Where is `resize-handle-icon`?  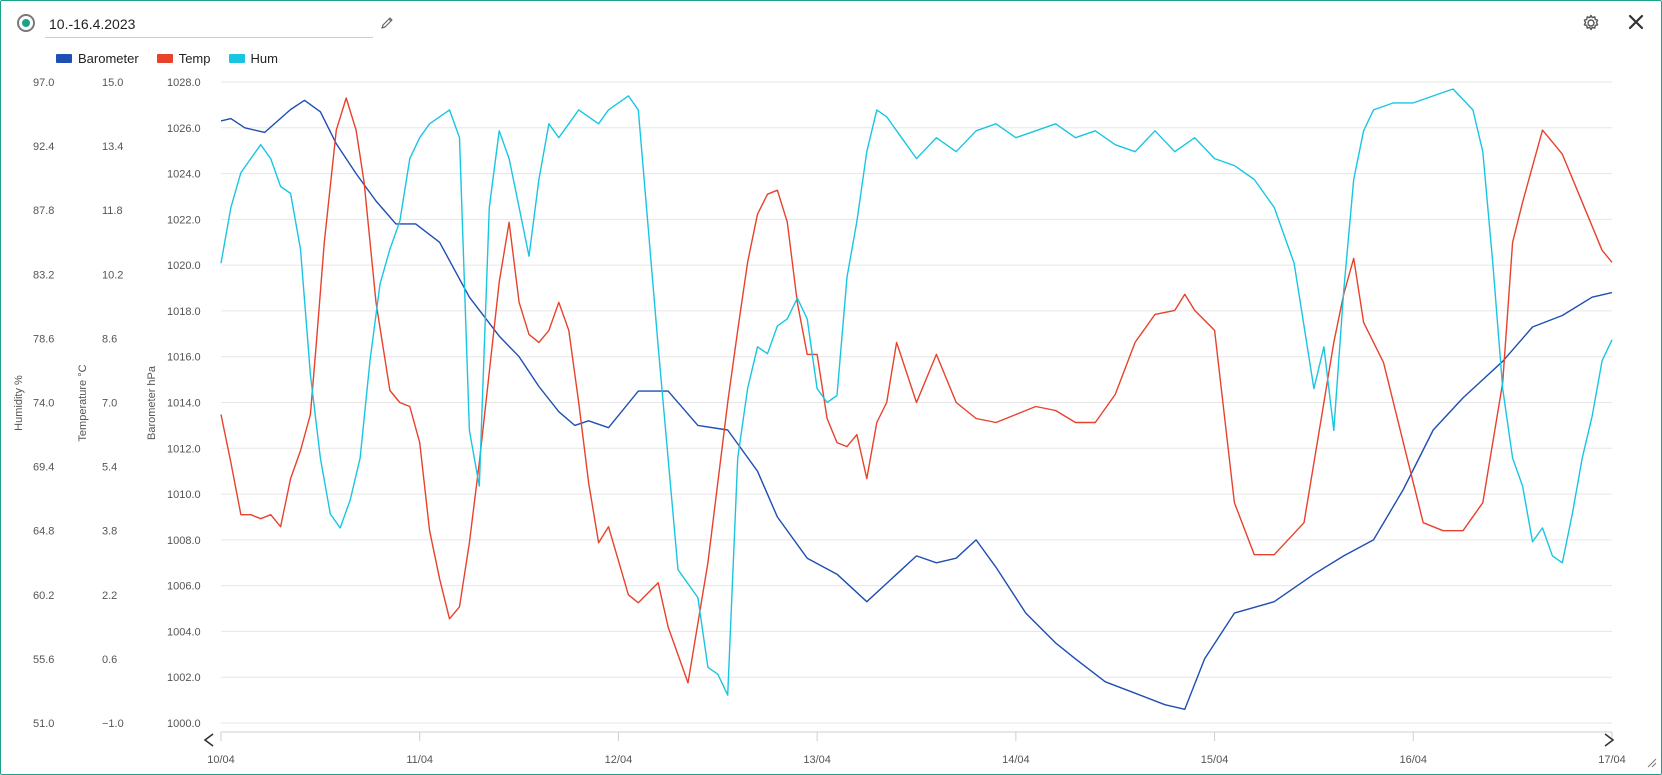 resize-handle-icon is located at coordinates (1652, 763).